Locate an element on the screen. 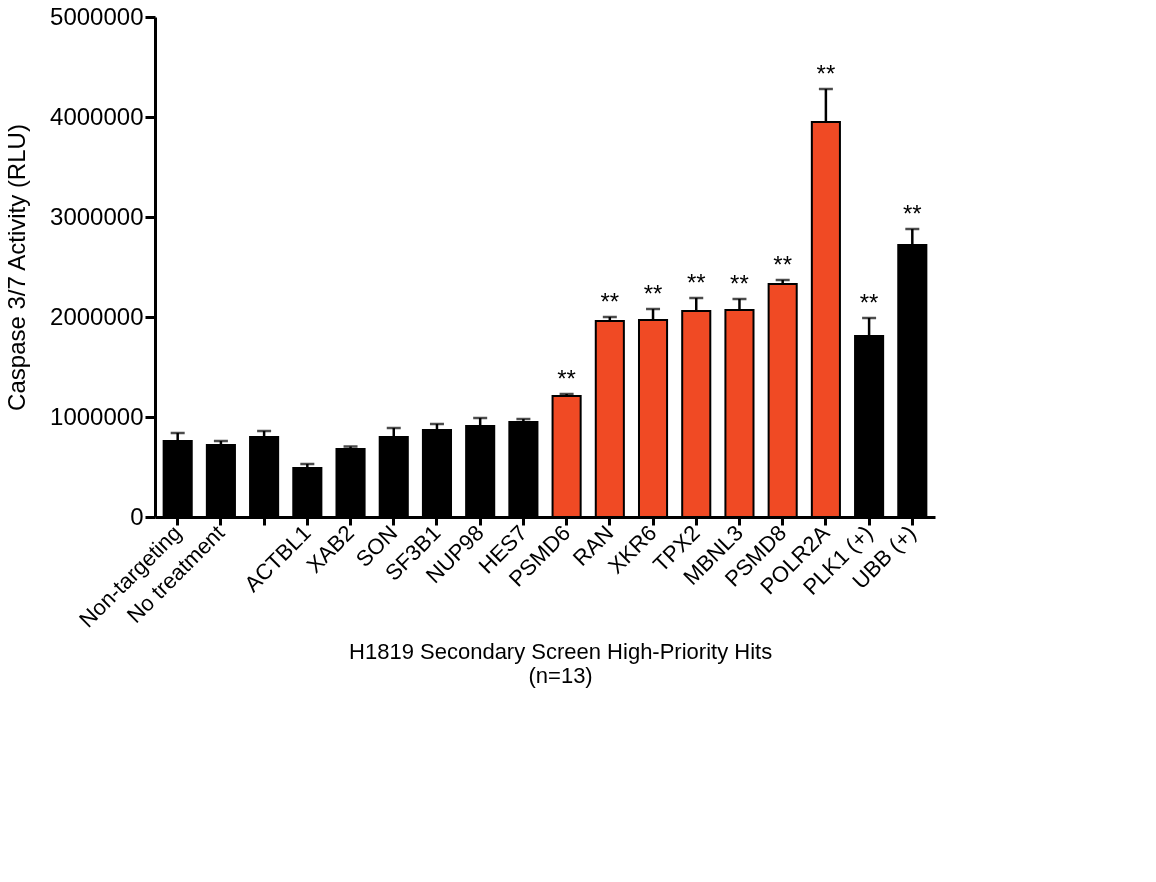 The width and height of the screenshot is (1156, 882). y-tick-label: 5000000 is located at coordinates (97, 16).